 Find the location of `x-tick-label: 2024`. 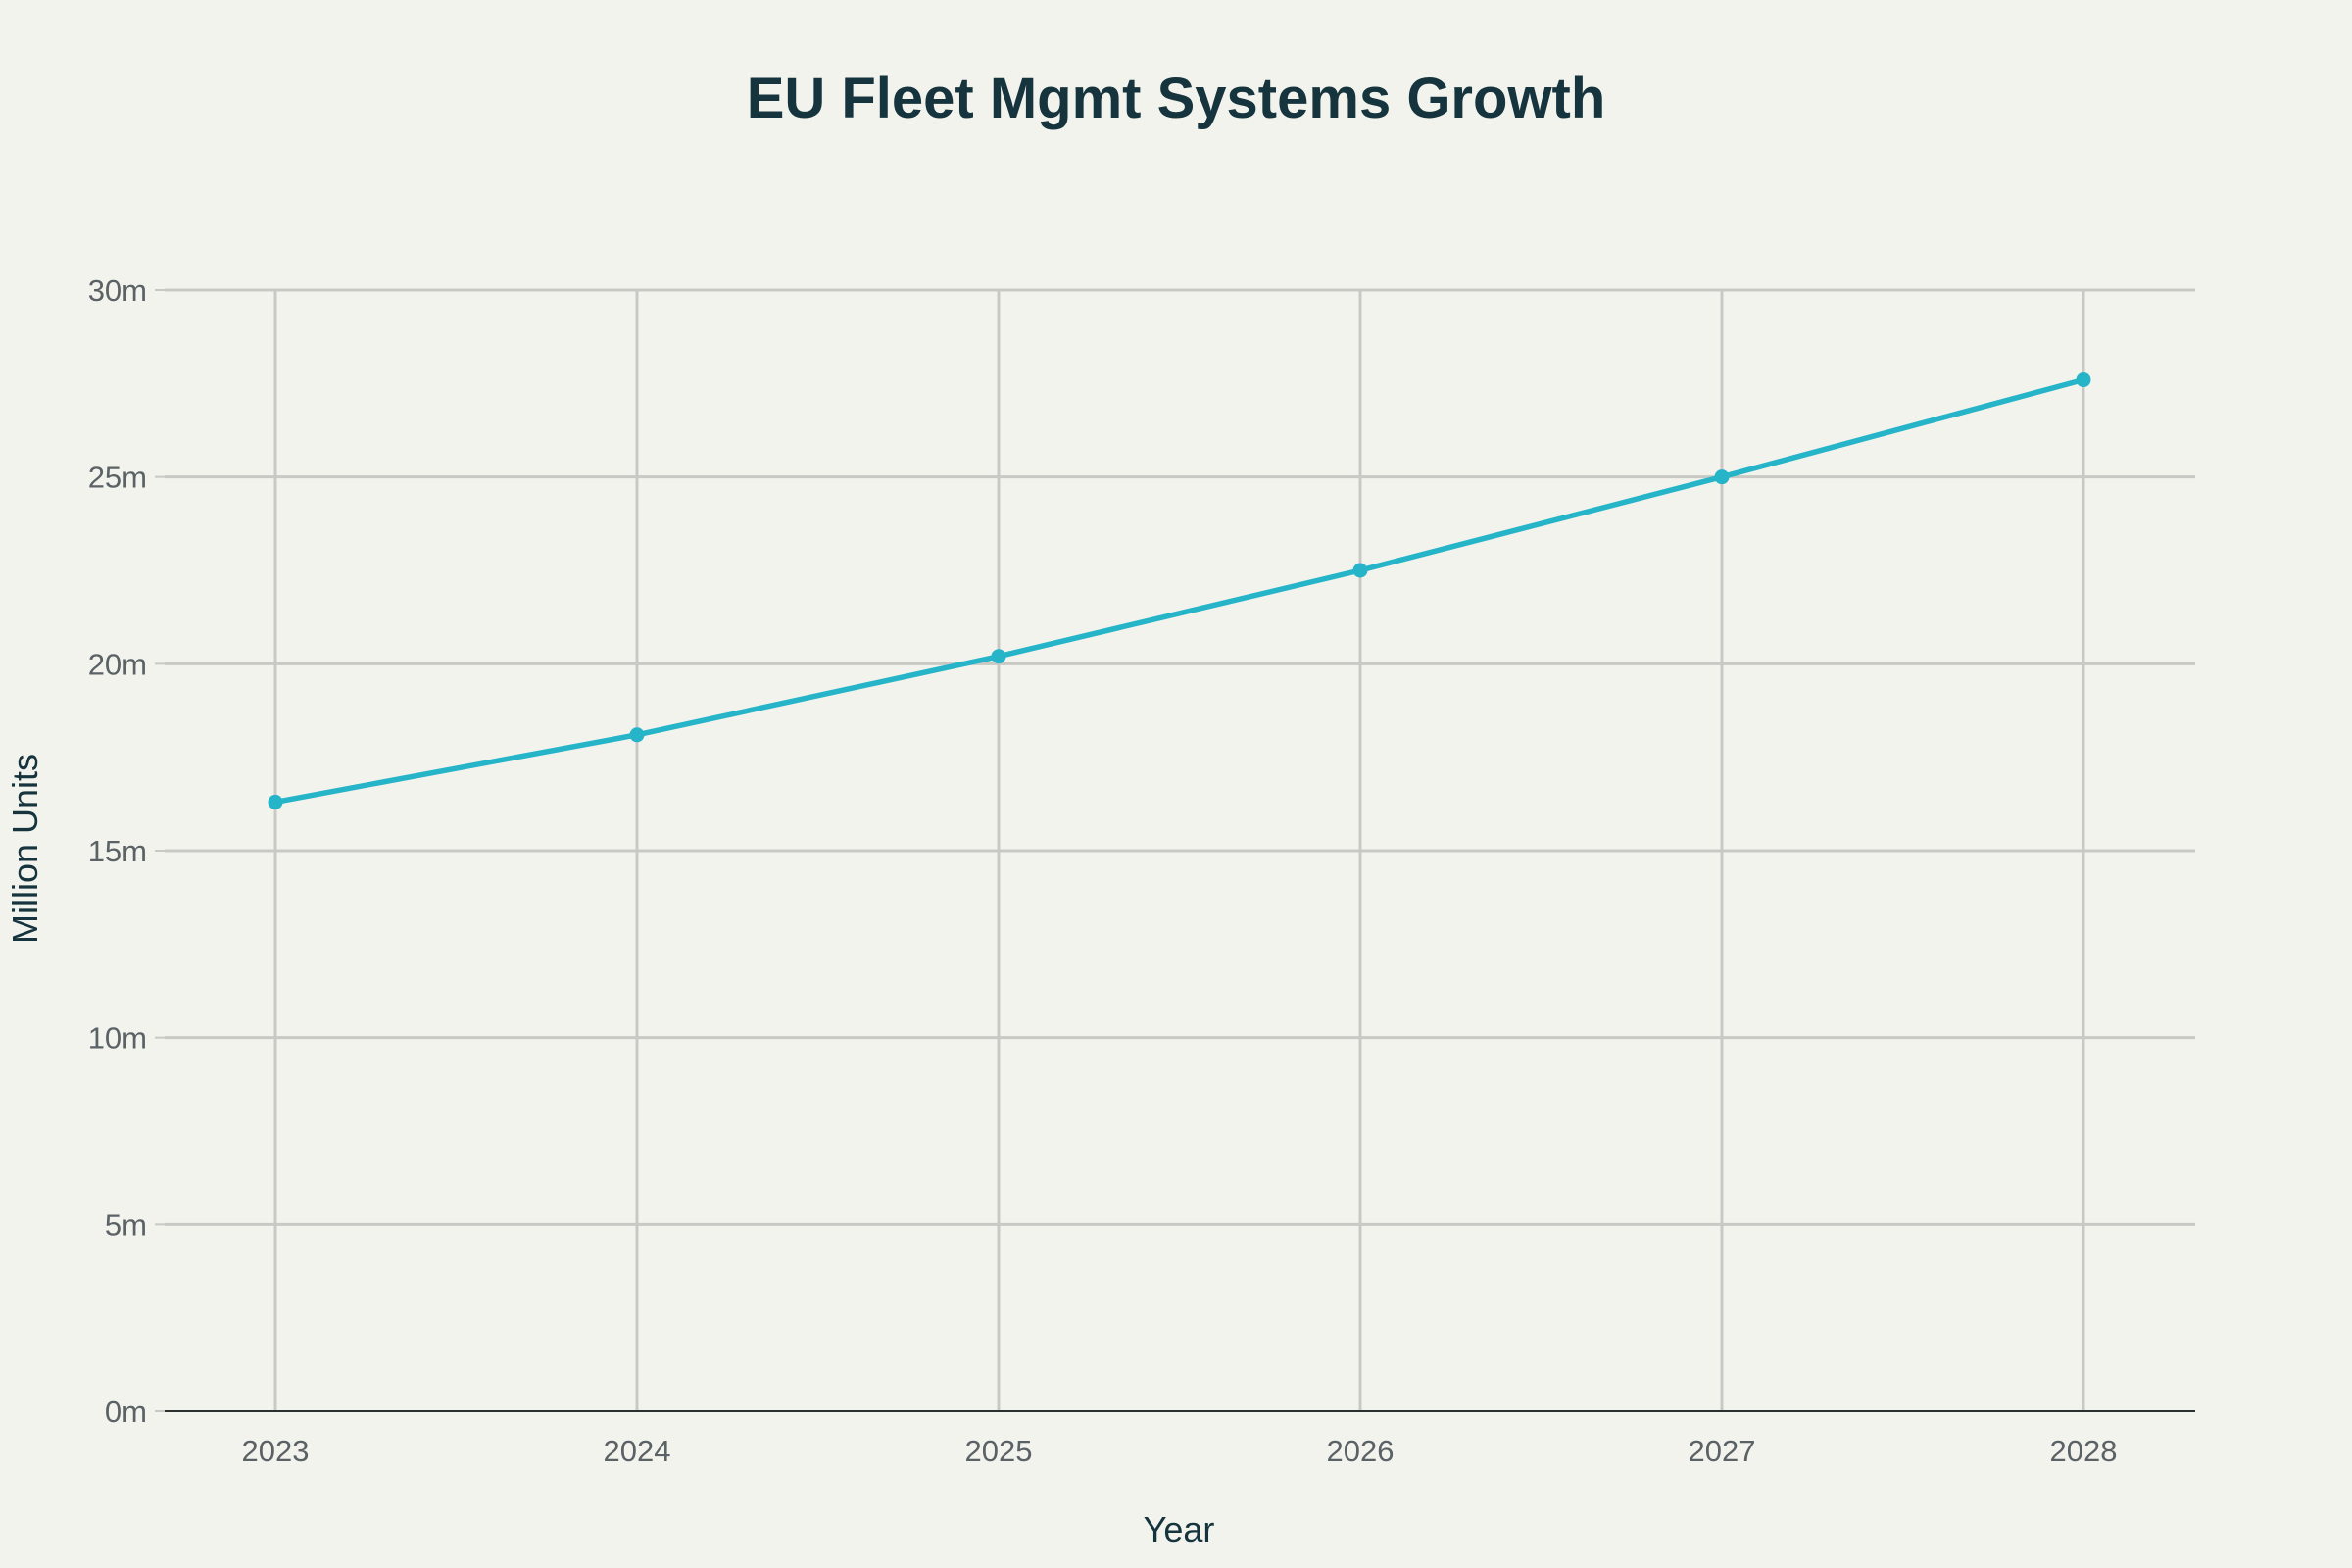

x-tick-label: 2024 is located at coordinates (637, 1451).